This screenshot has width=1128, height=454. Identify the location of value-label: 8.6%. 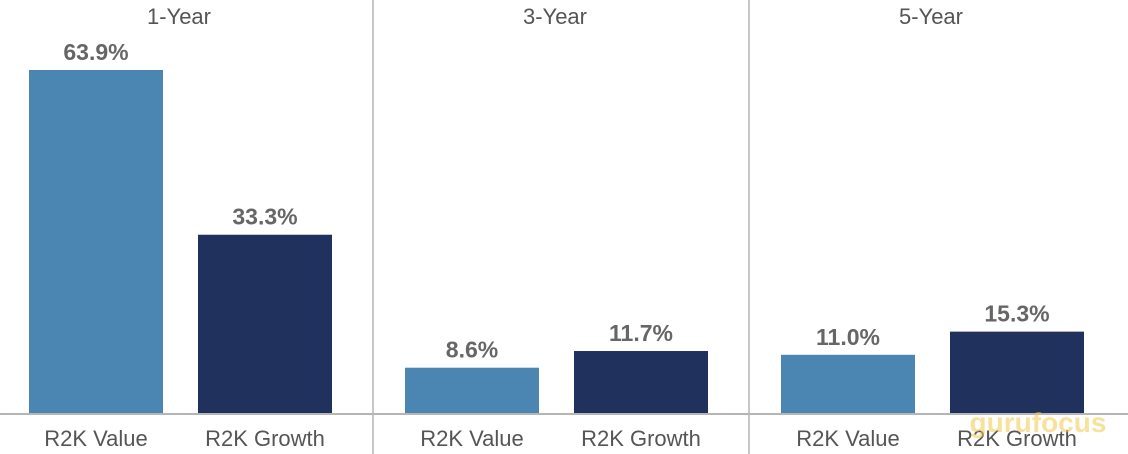
(472, 350).